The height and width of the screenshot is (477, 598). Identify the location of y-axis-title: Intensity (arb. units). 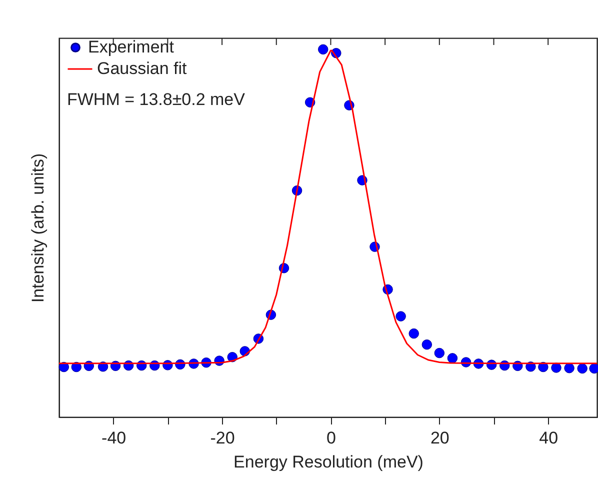
(38, 228).